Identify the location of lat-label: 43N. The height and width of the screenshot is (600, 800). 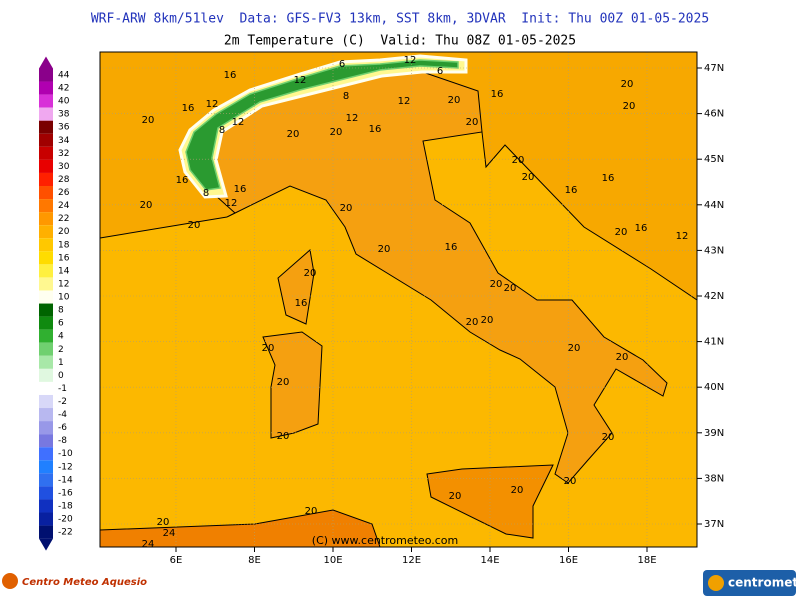
(714, 250).